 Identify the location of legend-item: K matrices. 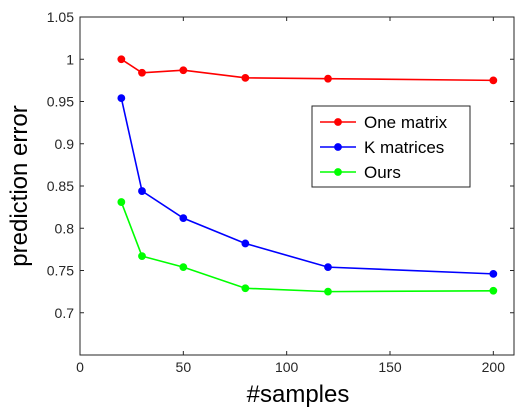
(382, 147).